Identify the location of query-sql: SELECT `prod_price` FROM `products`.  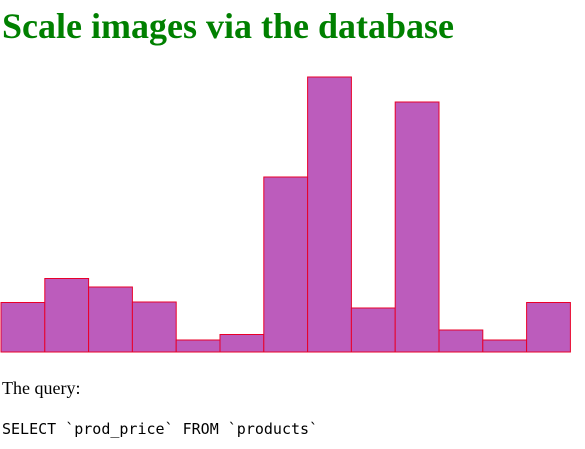
(160, 429).